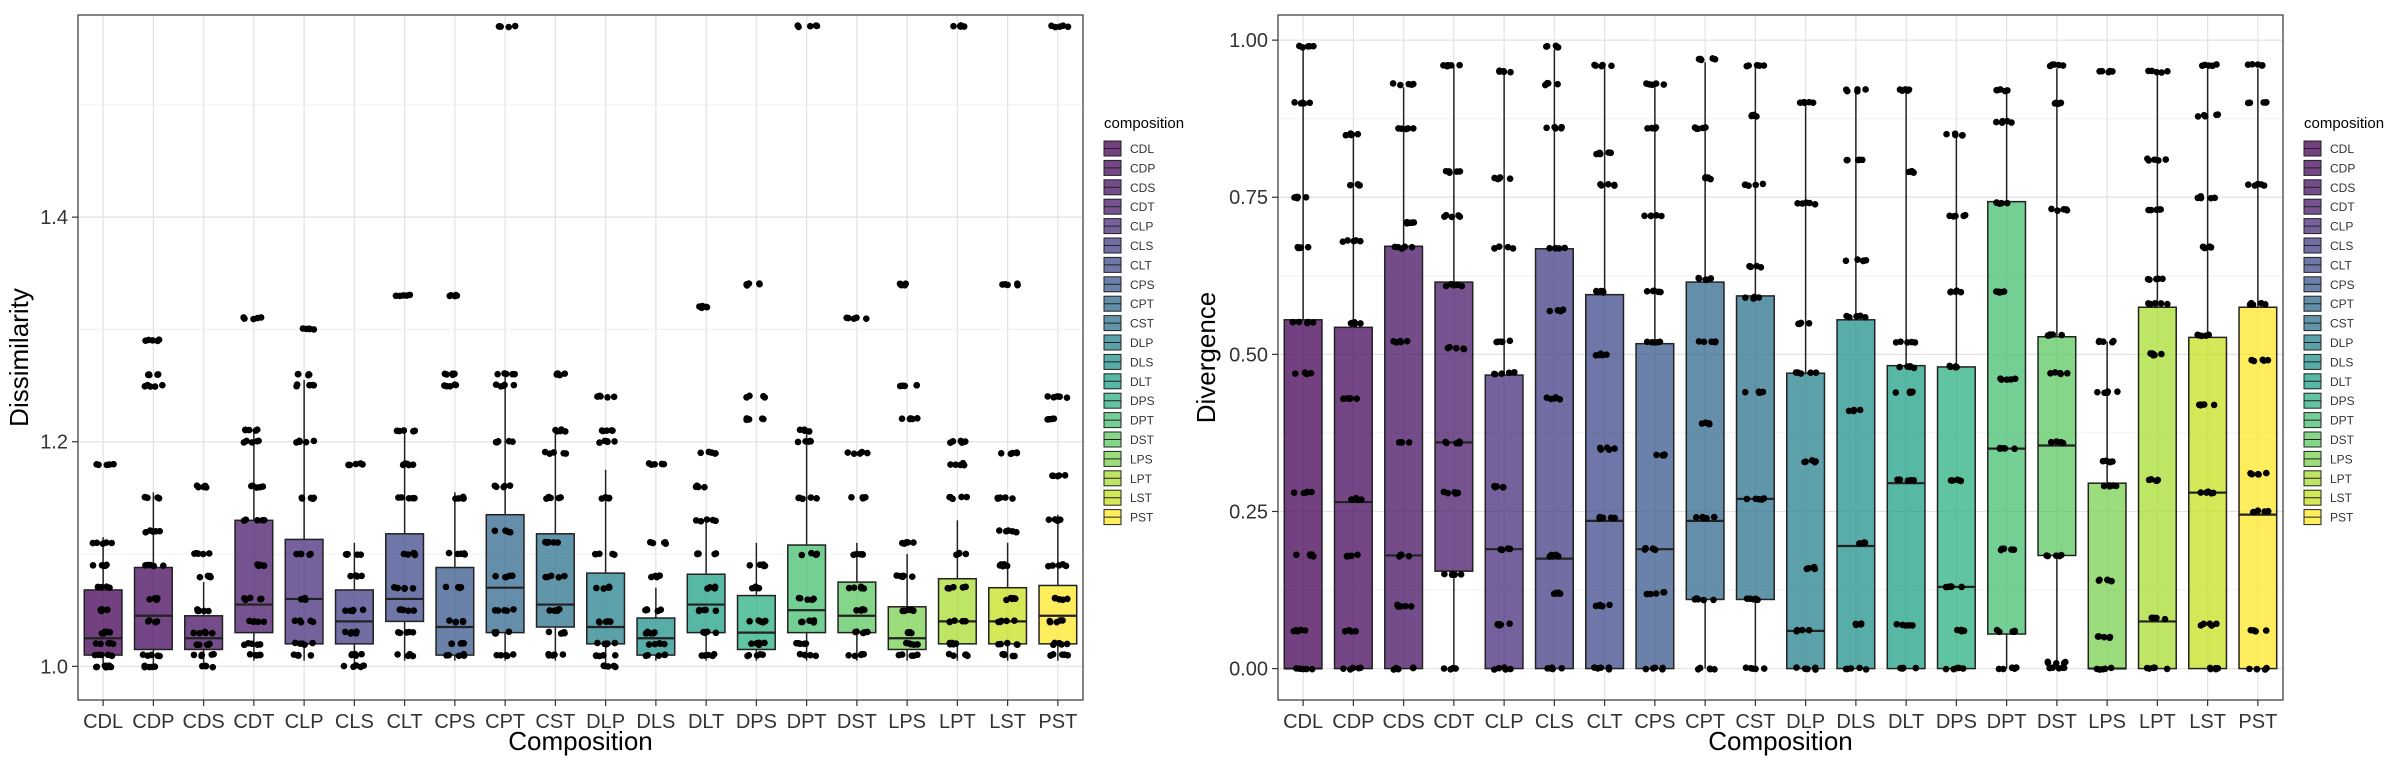 This screenshot has width=2400, height=768. What do you see at coordinates (1141, 227) in the screenshot?
I see `legend-label: CLP` at bounding box center [1141, 227].